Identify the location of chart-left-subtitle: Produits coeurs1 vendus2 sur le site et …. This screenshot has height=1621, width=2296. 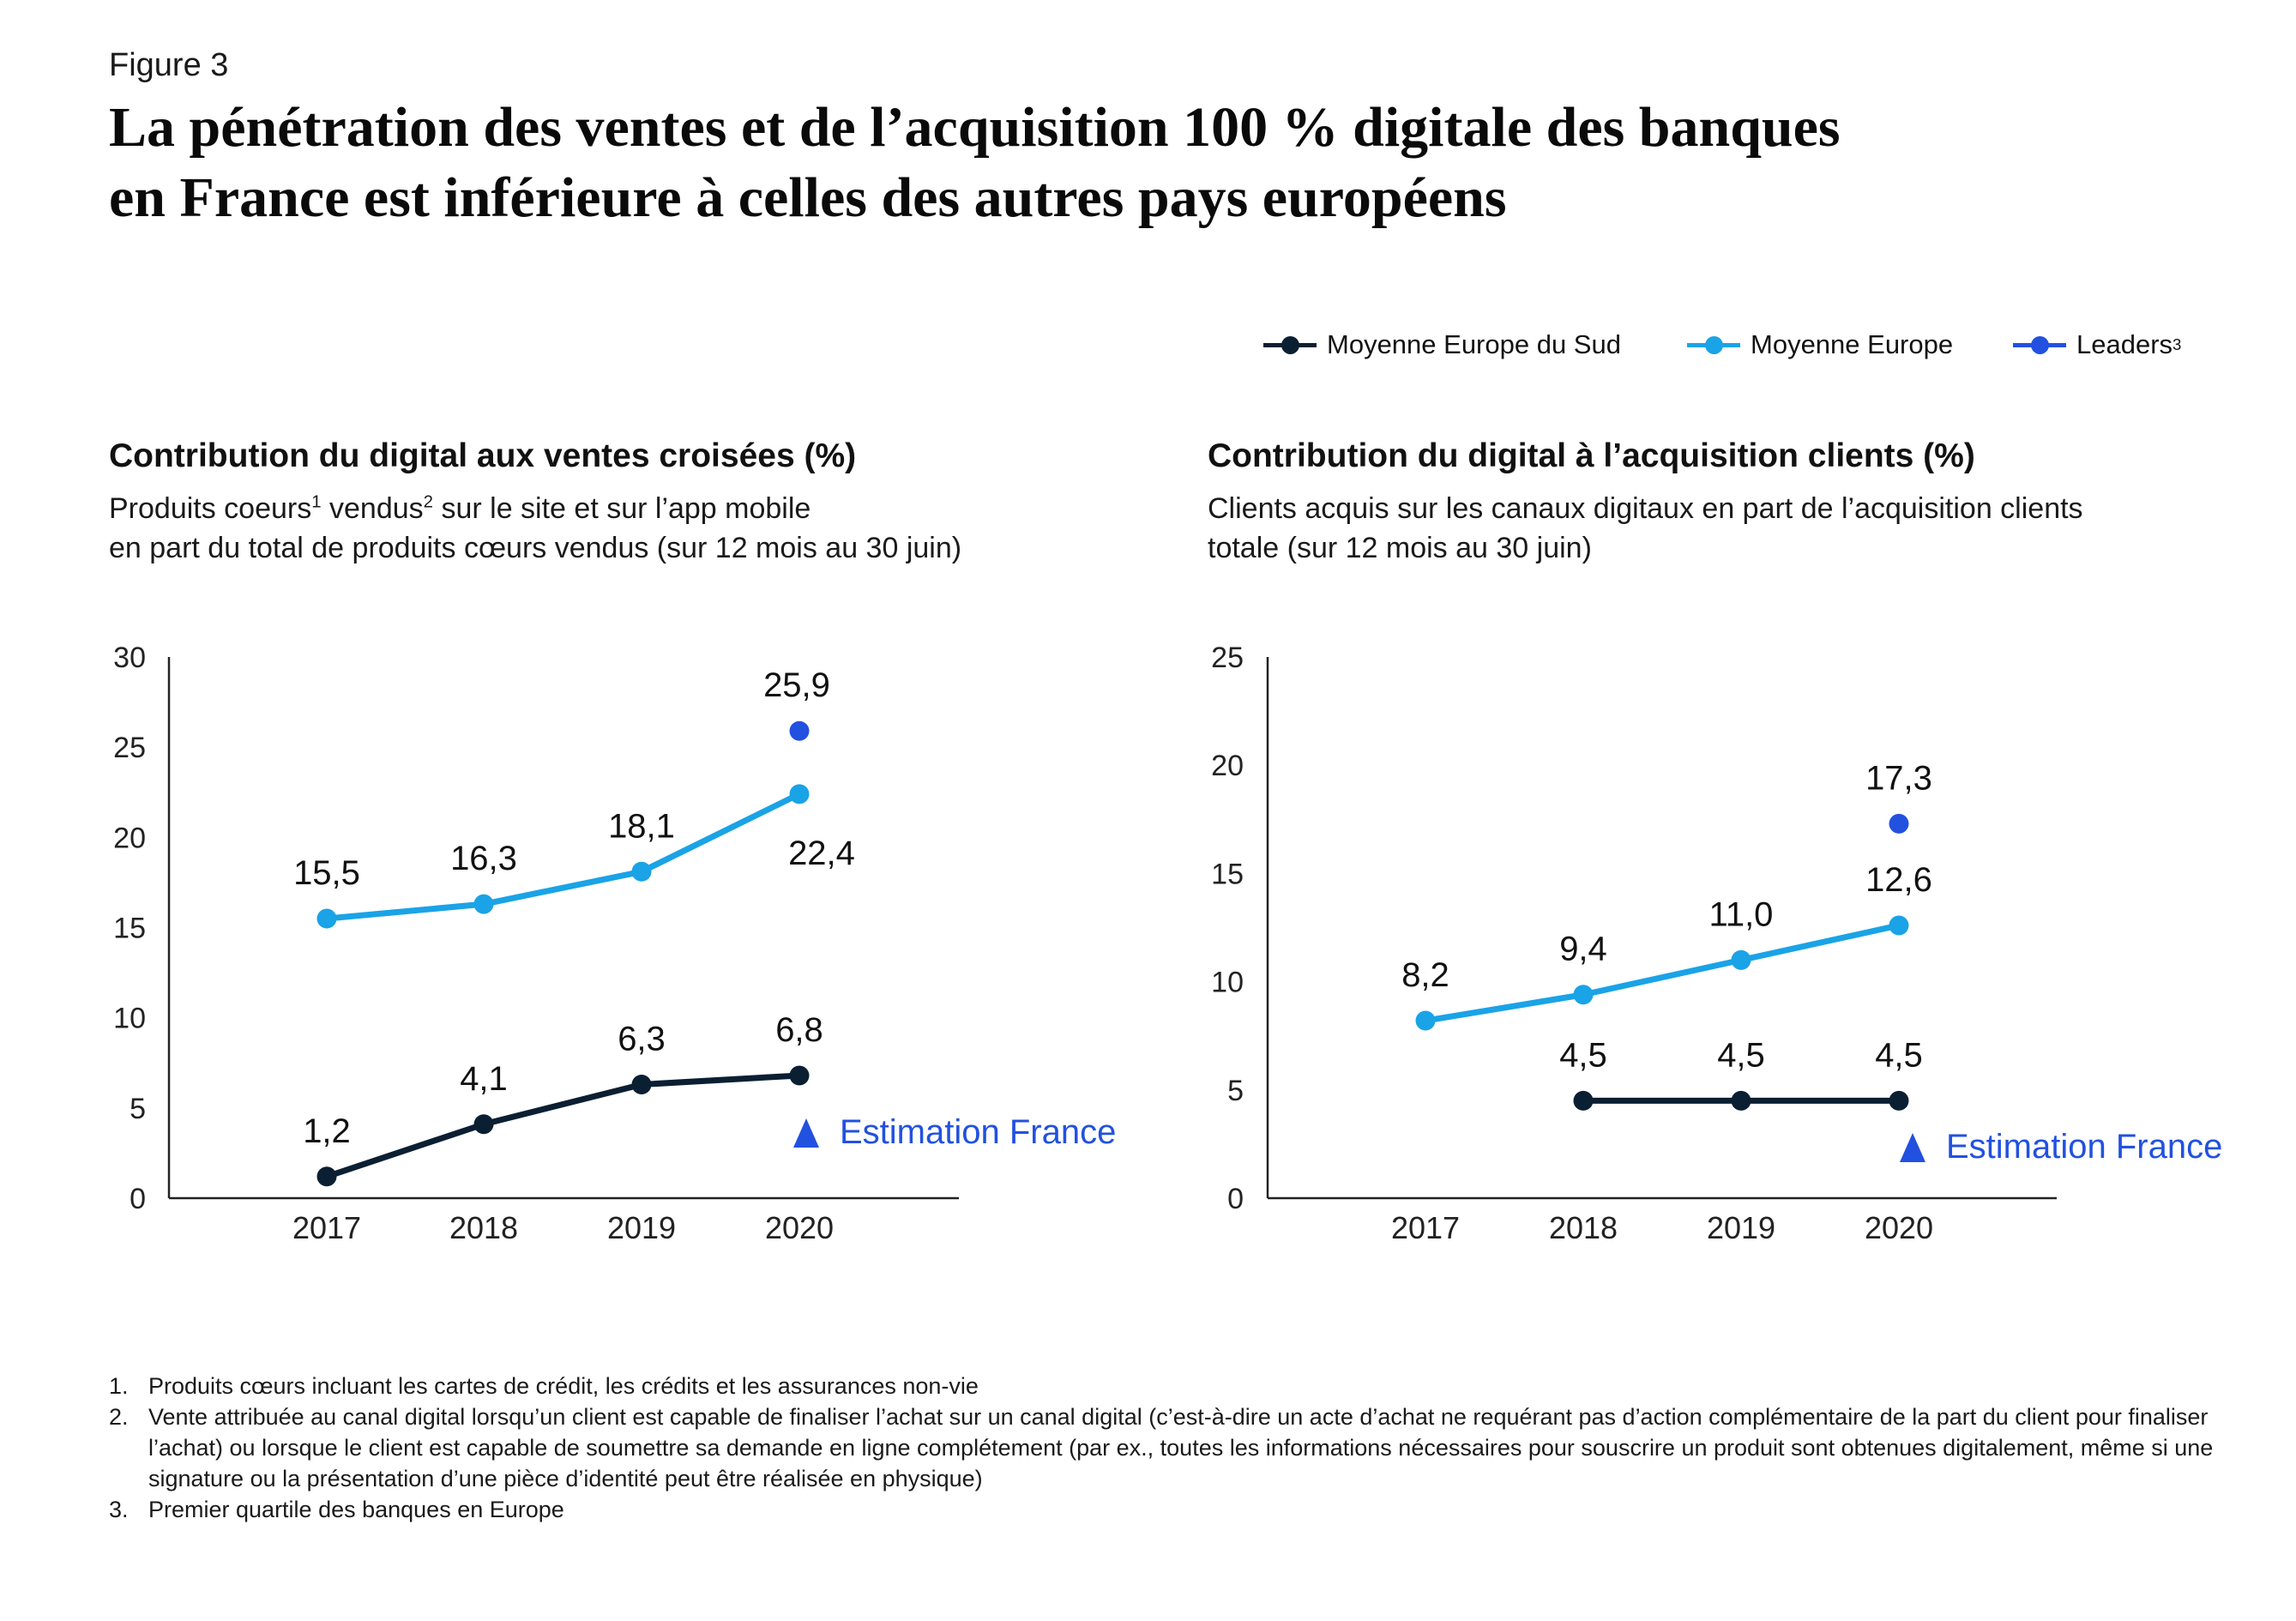
(623, 528).